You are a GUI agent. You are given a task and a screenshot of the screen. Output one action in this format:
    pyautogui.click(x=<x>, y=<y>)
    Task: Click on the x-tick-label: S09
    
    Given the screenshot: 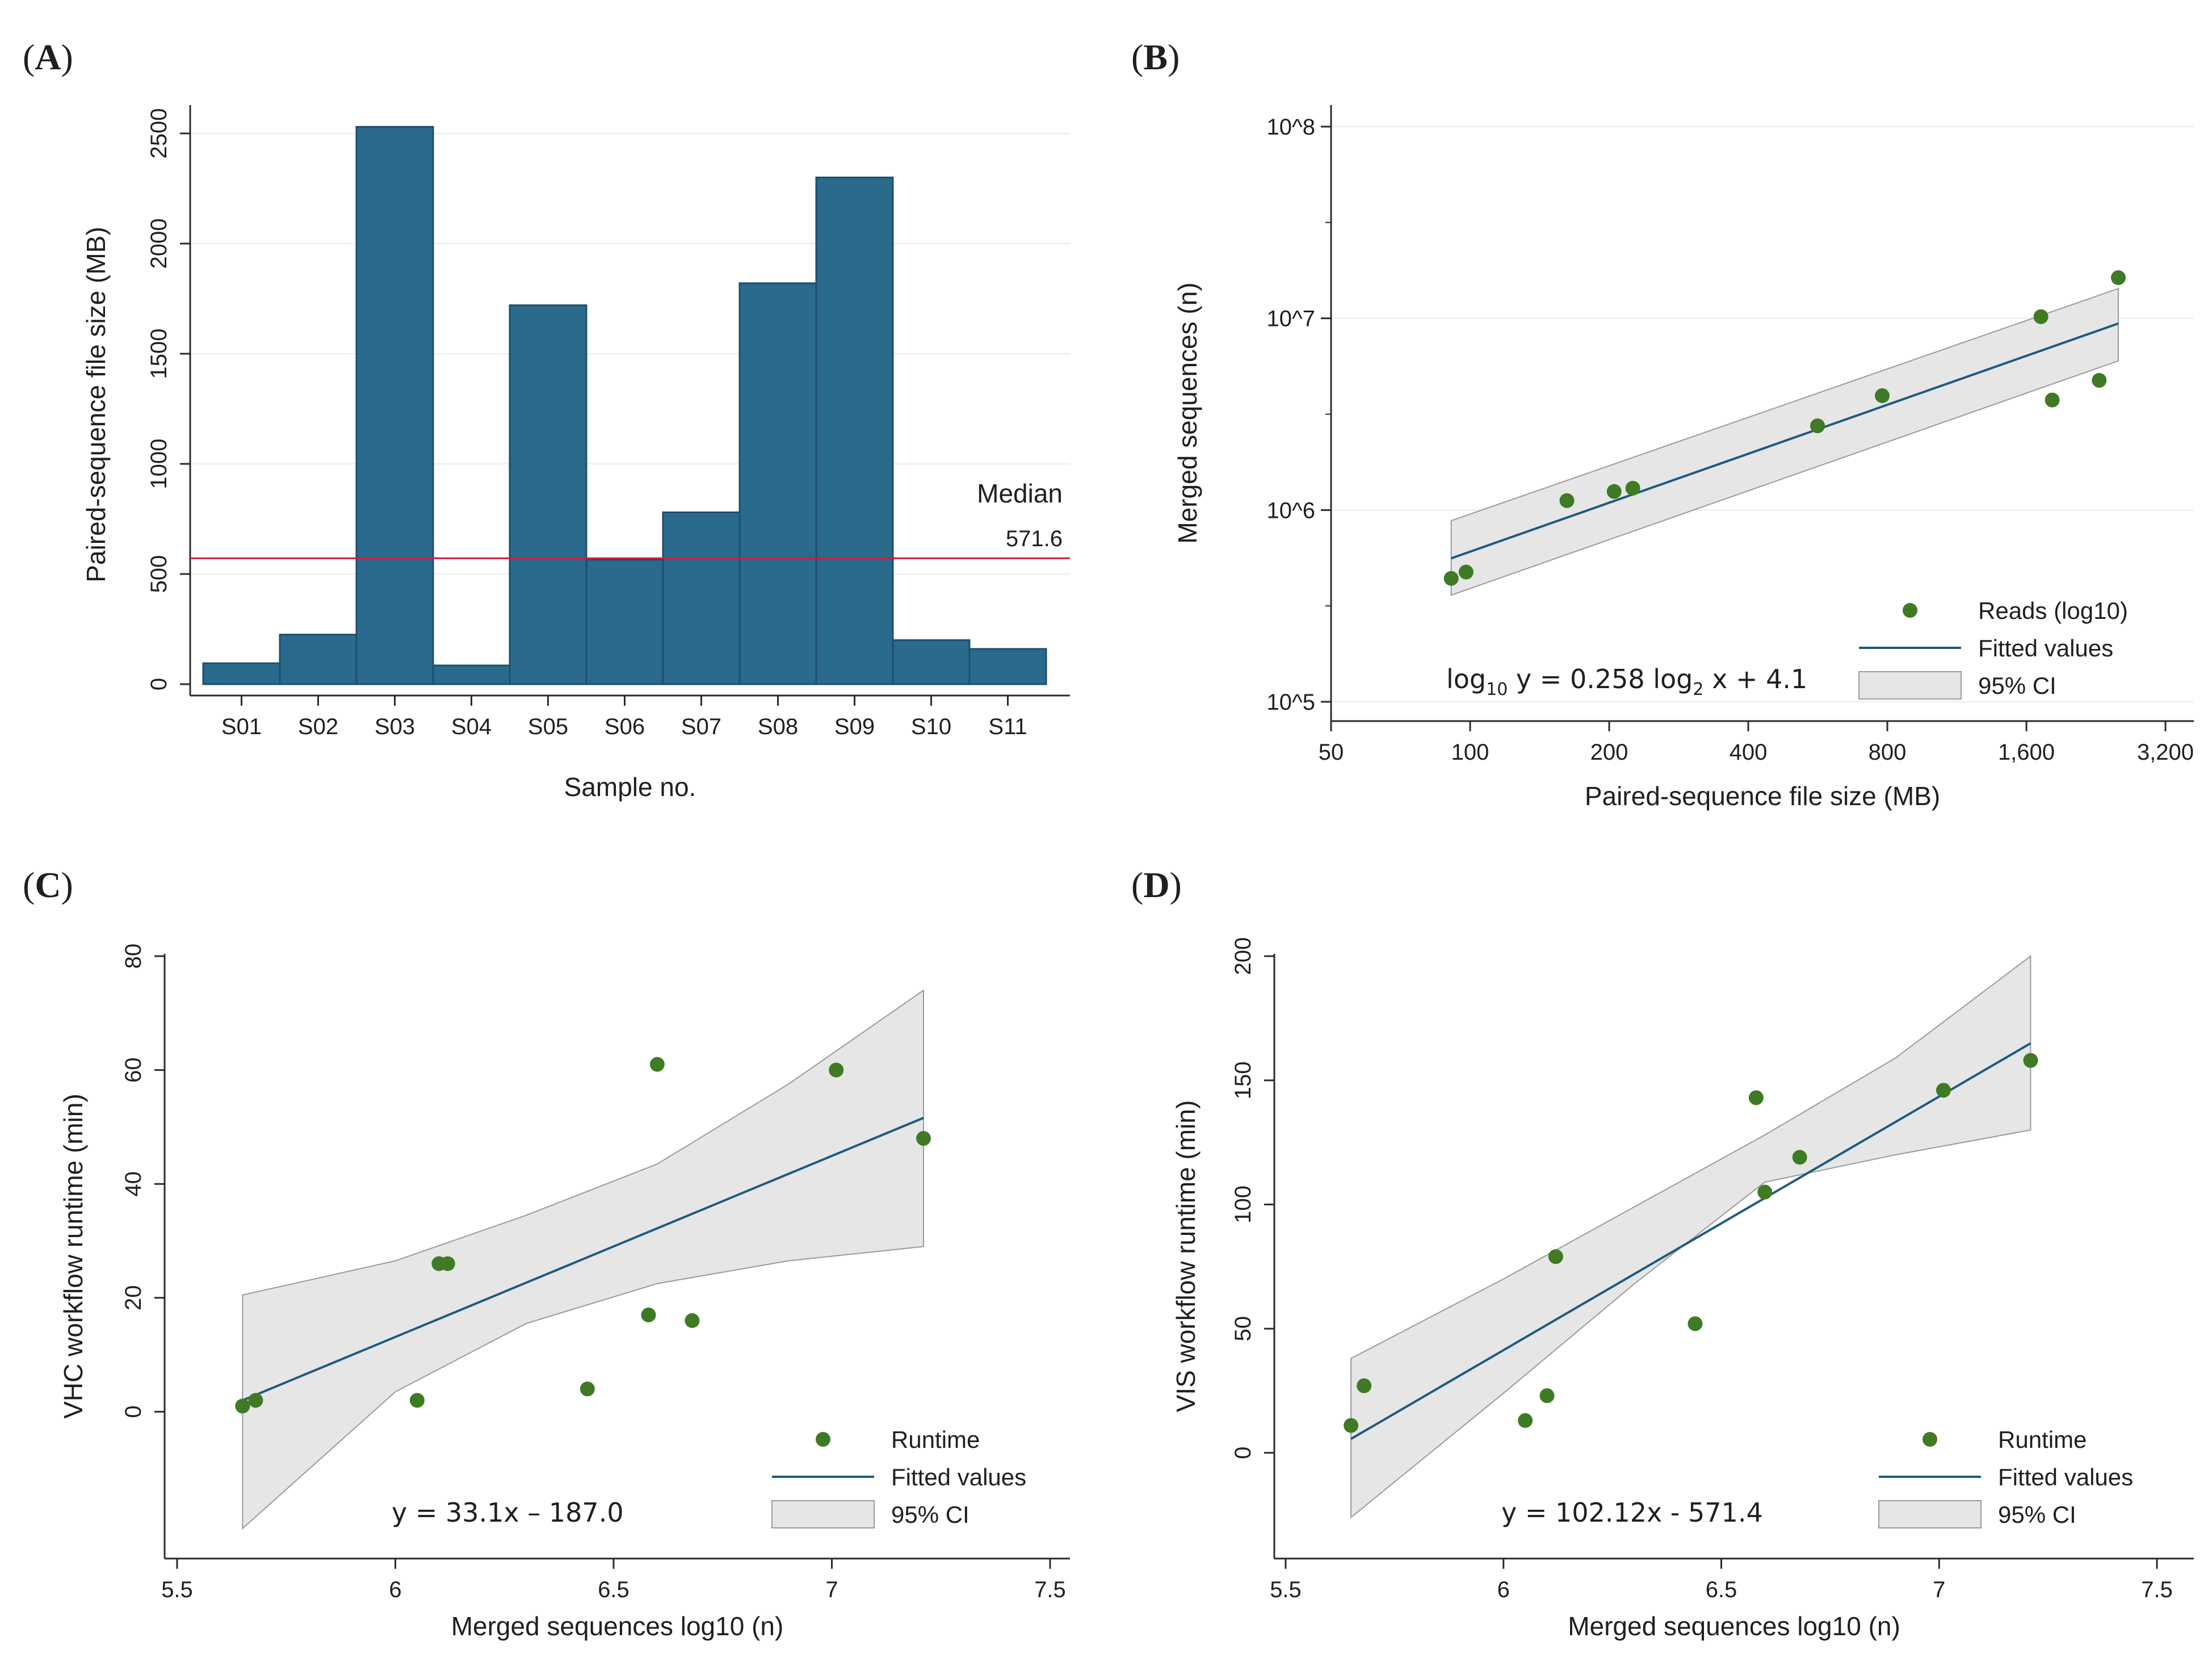 What is the action you would take?
    pyautogui.click(x=854, y=726)
    